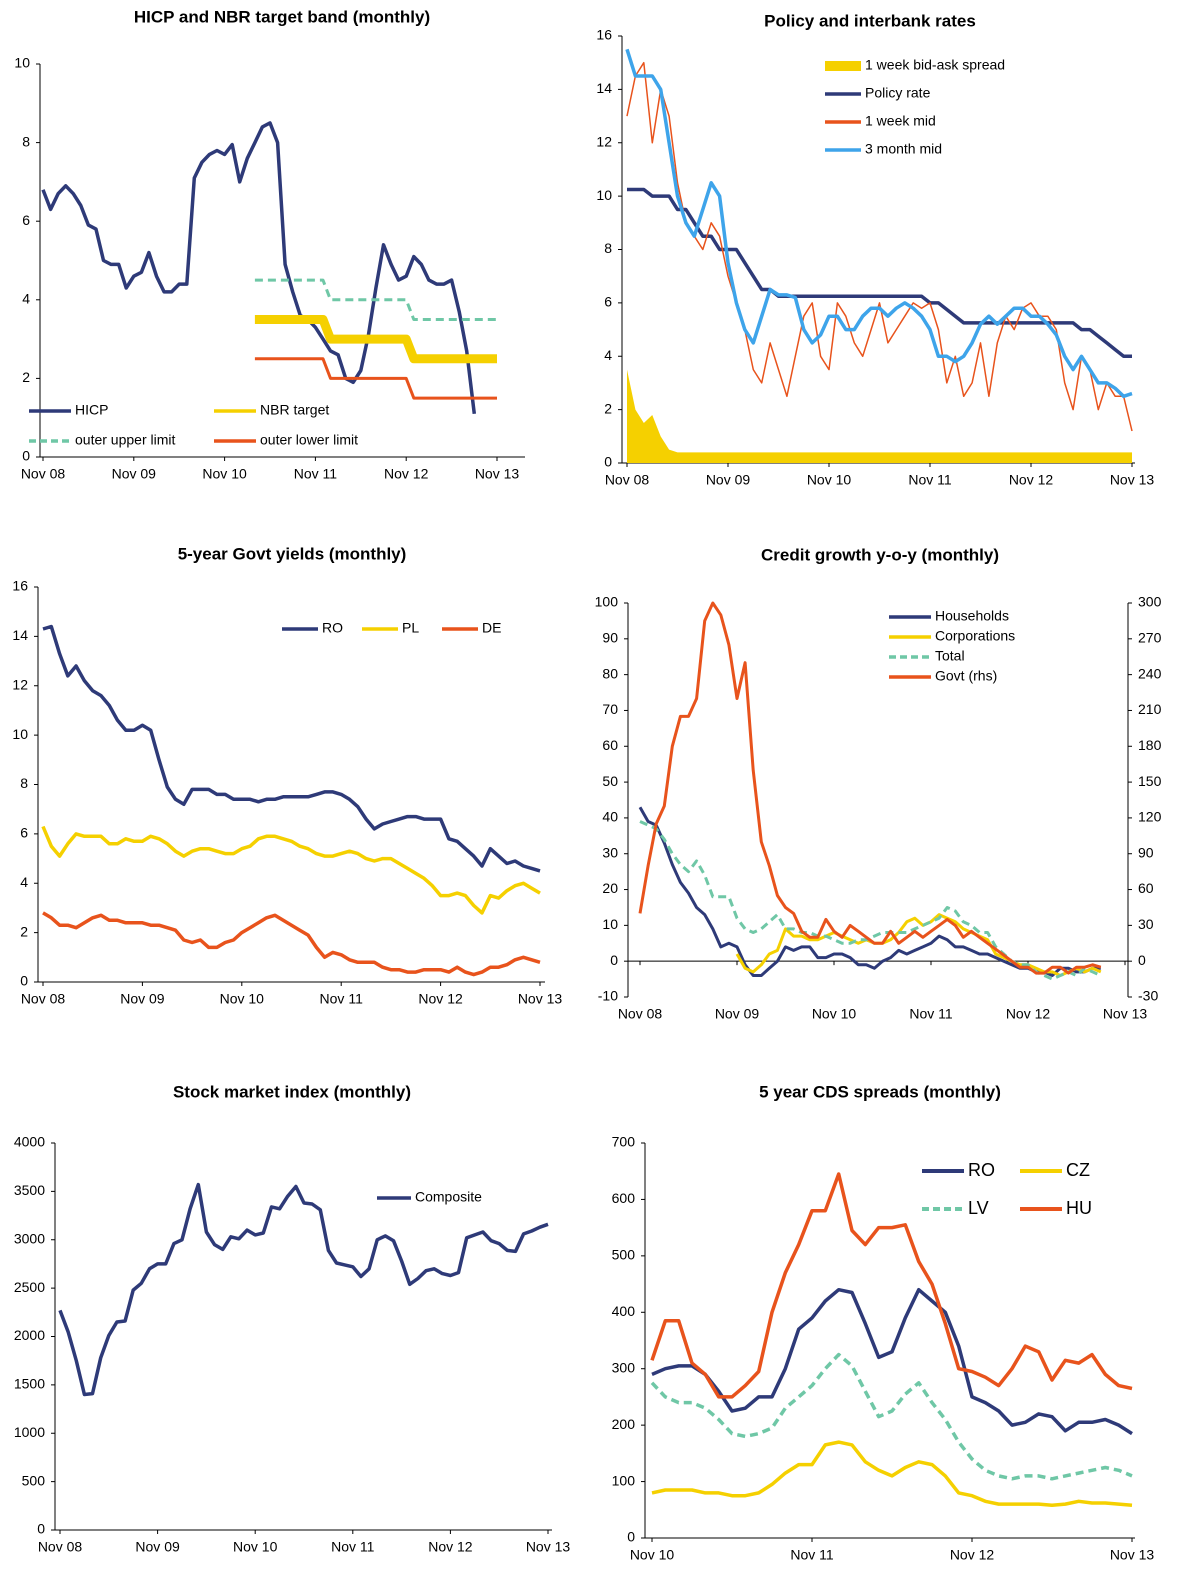 This screenshot has height=1594, width=1198. I want to click on y2-tick-label: 210, so click(1150, 709).